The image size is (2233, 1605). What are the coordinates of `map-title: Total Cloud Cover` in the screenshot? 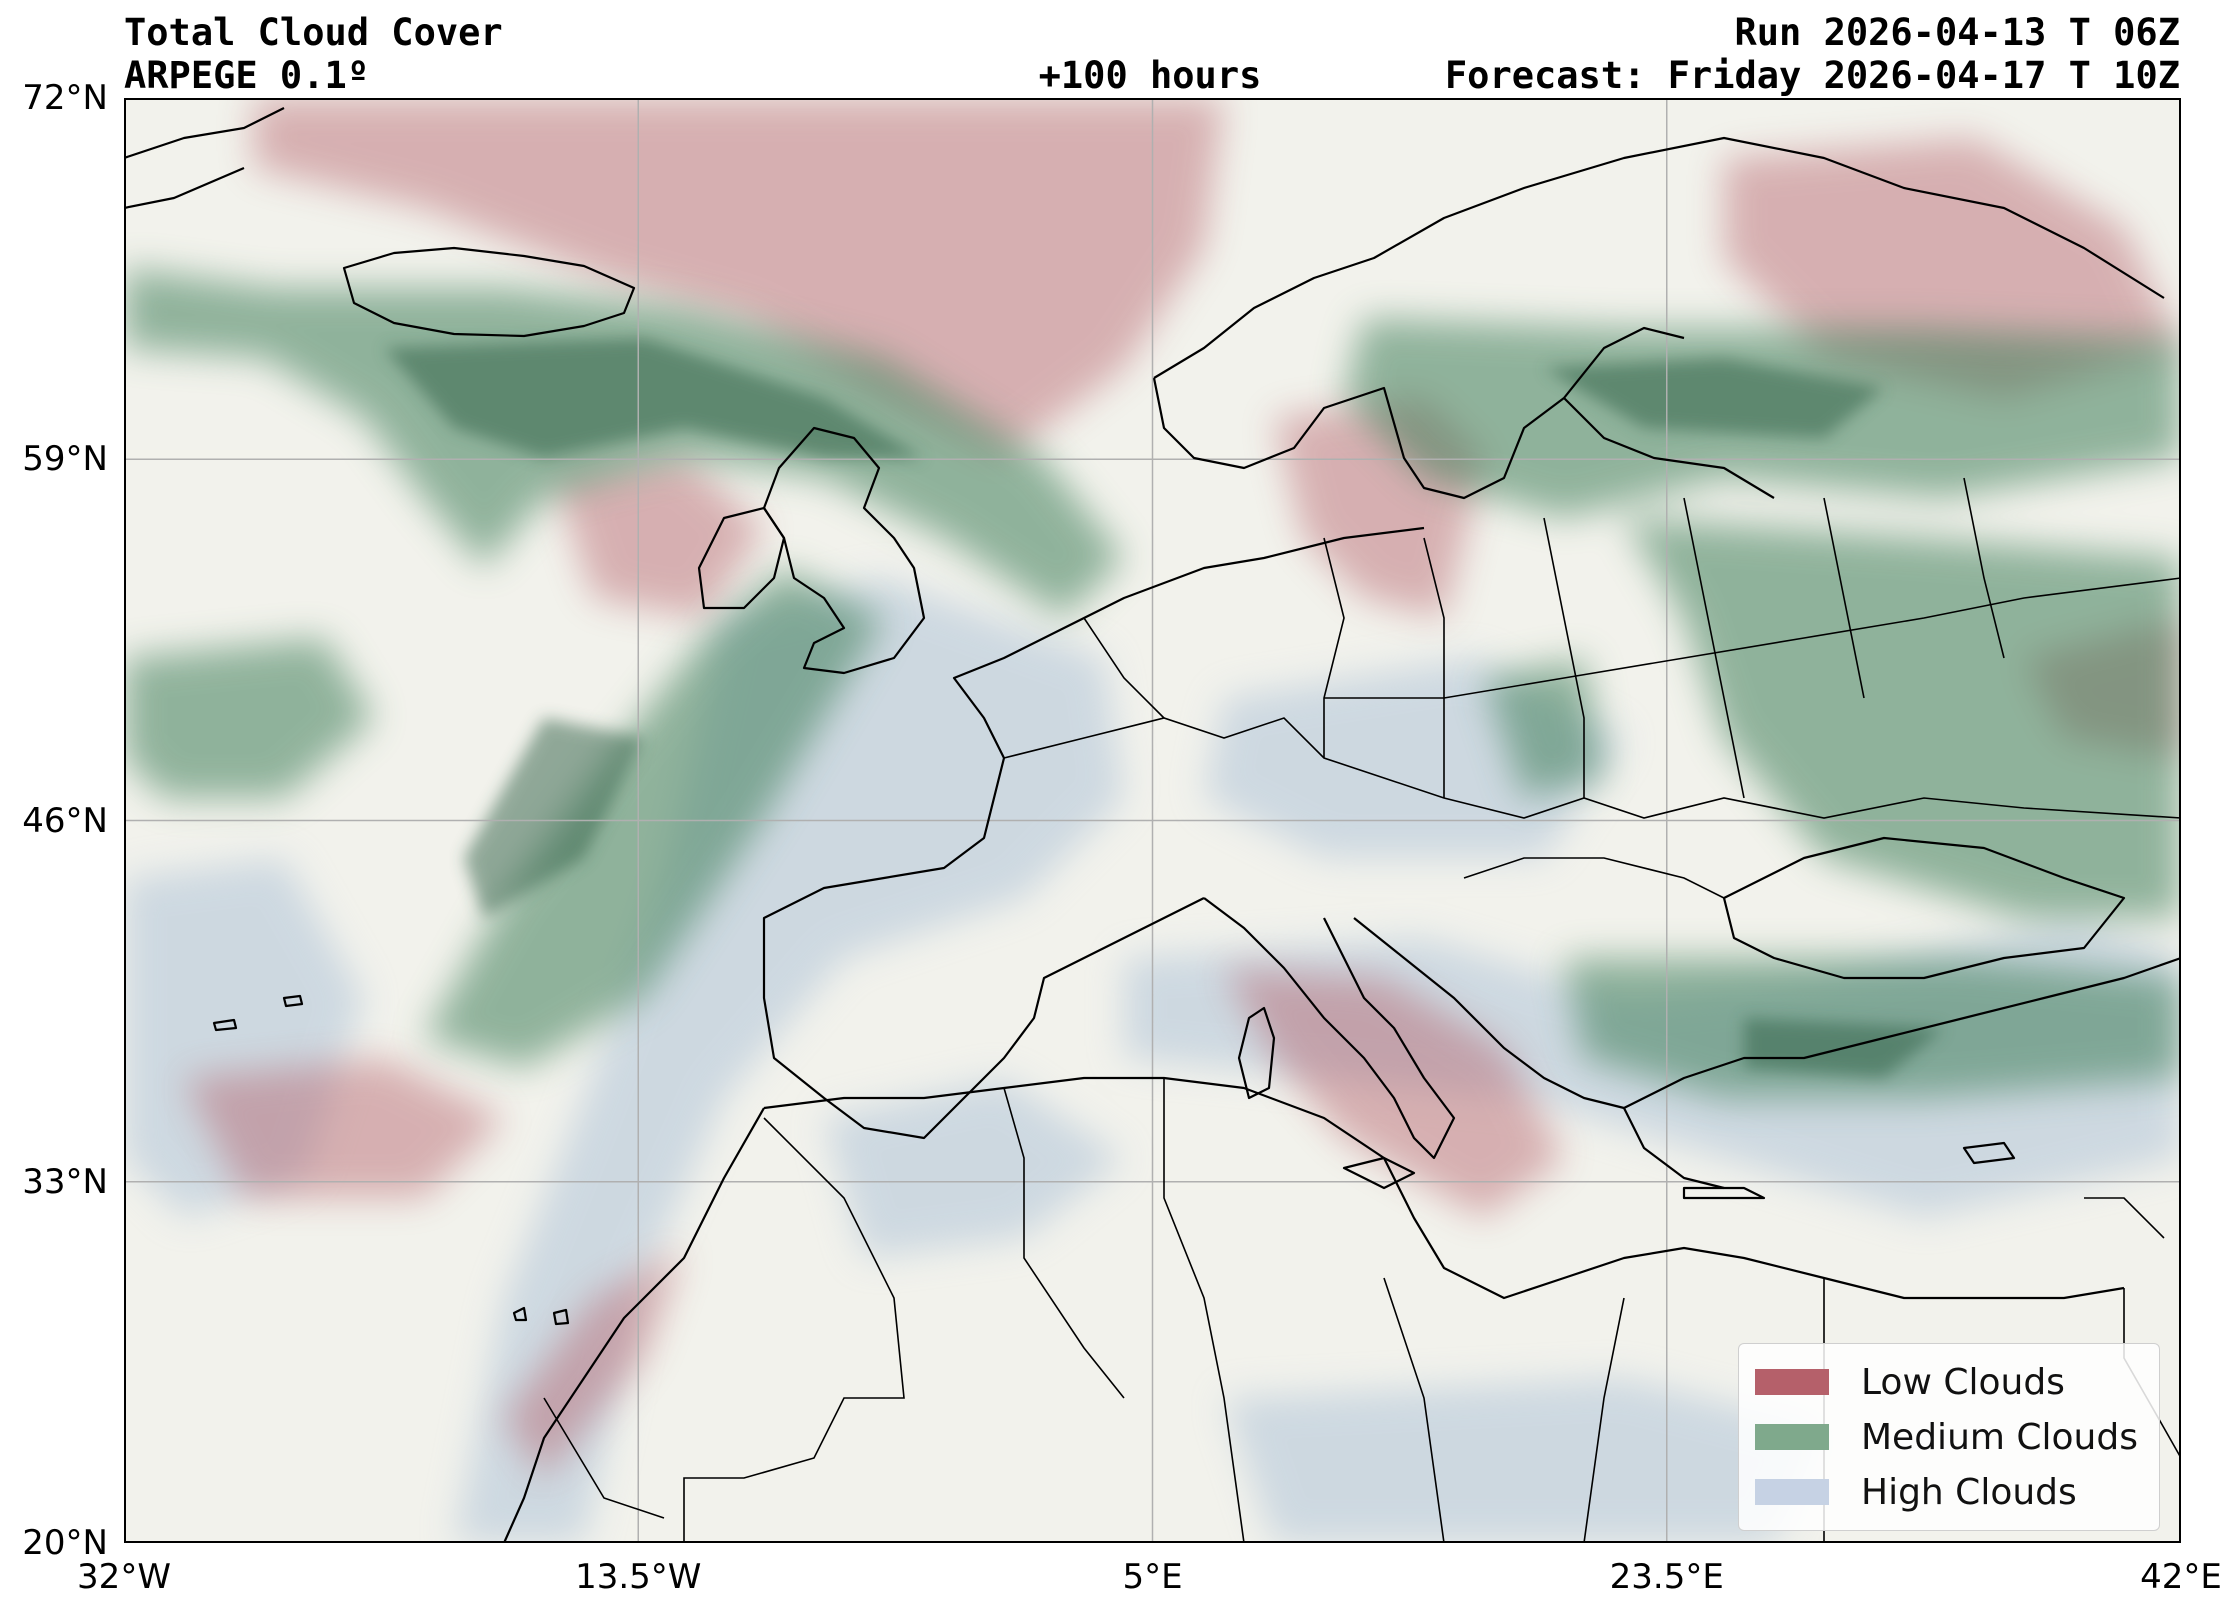 It's located at (313, 32).